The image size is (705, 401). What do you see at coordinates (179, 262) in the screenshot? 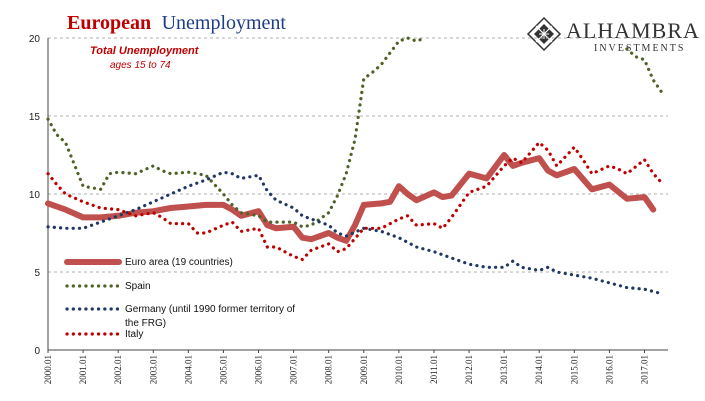
I see `legend-label: Euro area (19 countries)` at bounding box center [179, 262].